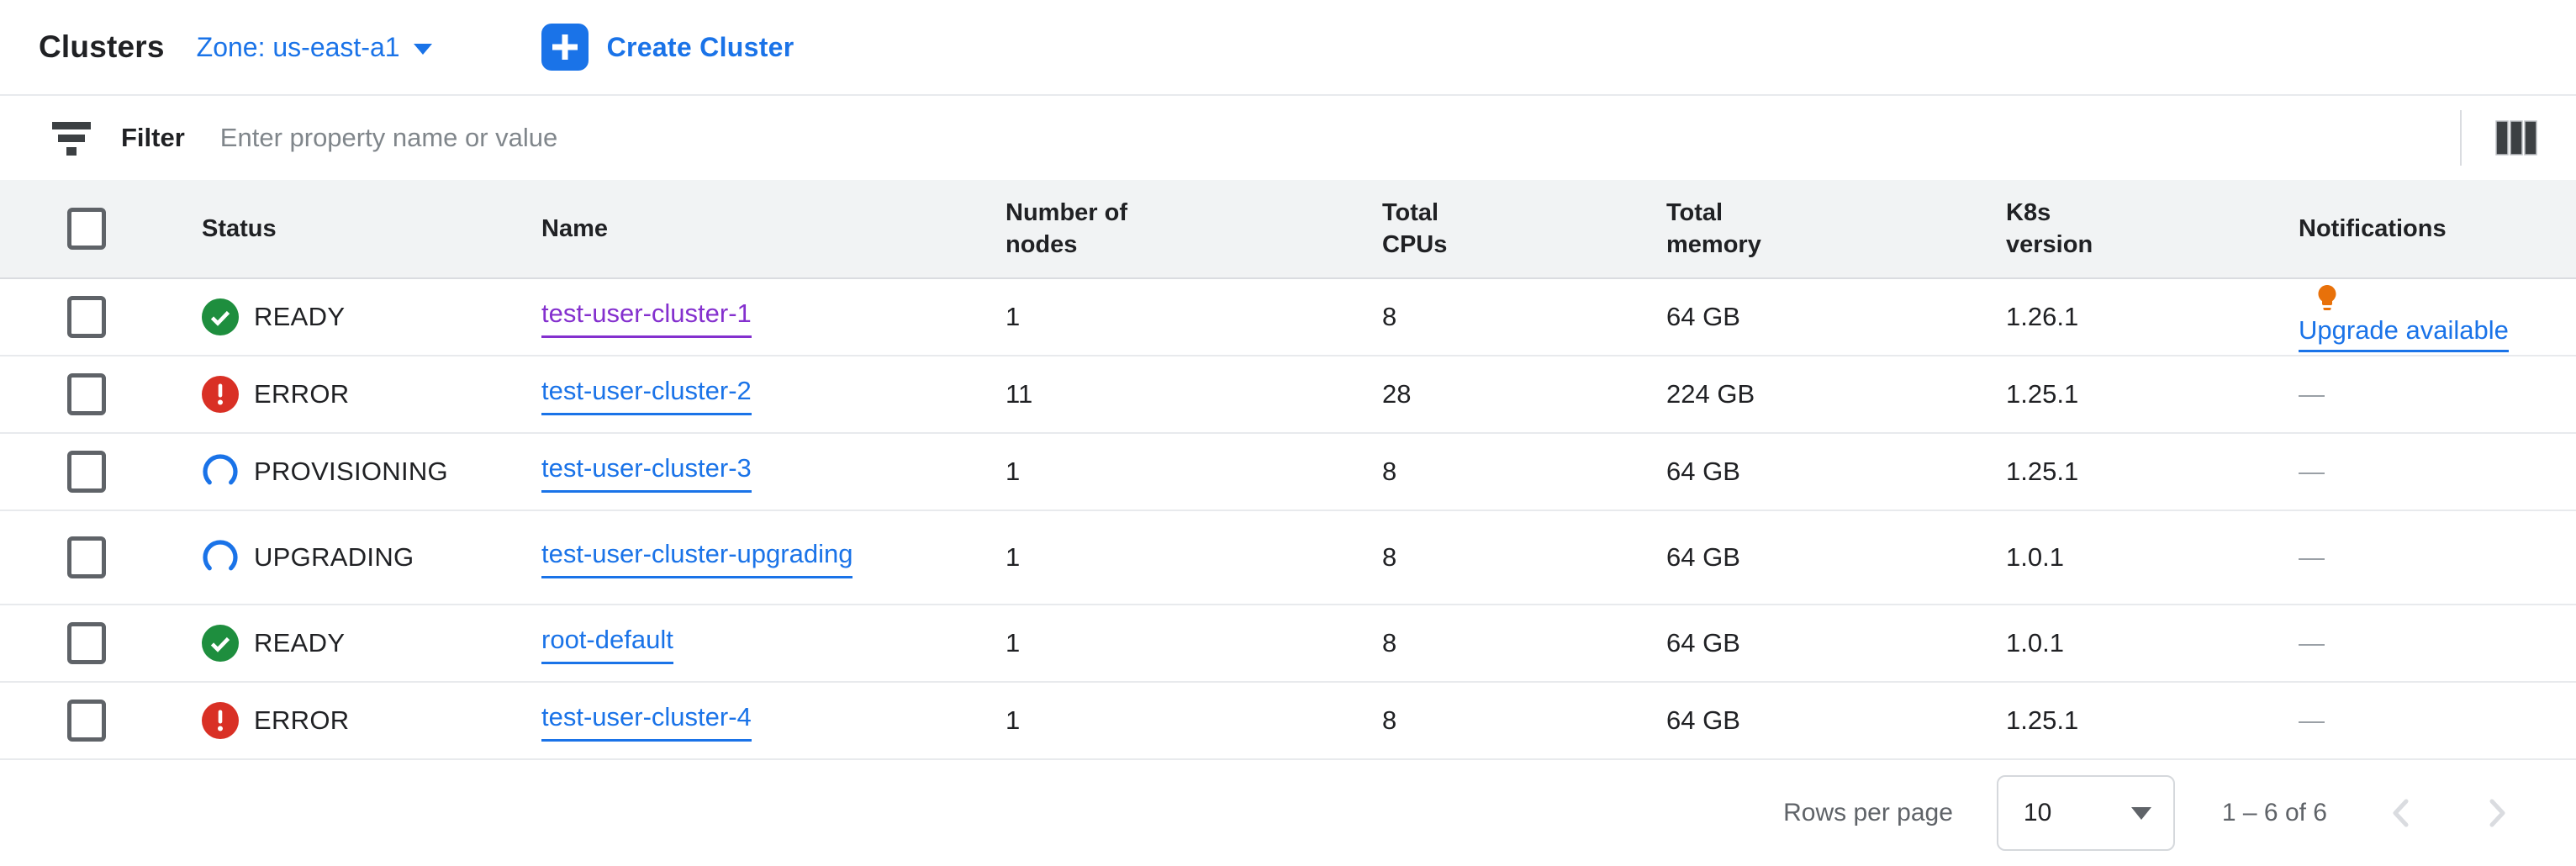 The width and height of the screenshot is (2576, 866). I want to click on notifications-cell: Upgrade available, so click(2438, 317).